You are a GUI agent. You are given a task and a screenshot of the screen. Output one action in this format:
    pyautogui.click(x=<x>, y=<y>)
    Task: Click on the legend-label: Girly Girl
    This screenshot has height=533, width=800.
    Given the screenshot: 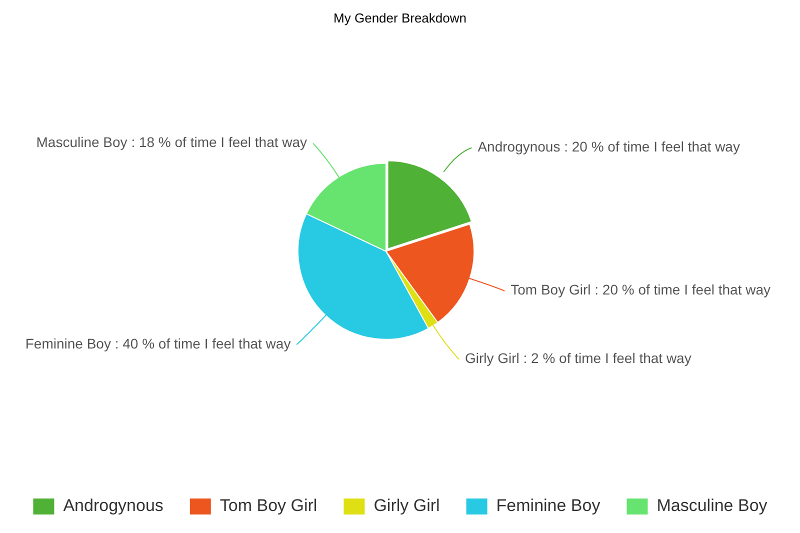 What is the action you would take?
    pyautogui.click(x=407, y=506)
    